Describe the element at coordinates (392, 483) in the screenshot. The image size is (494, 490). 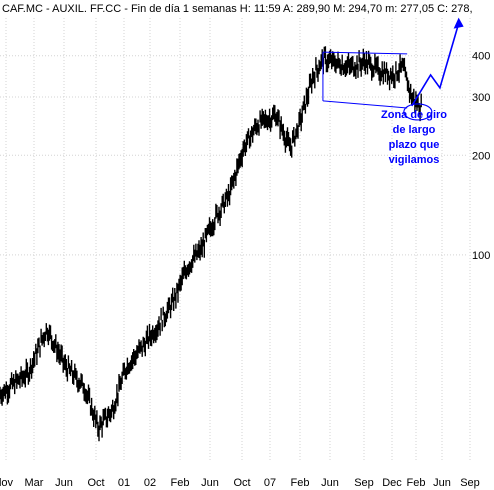
I see `x-tick-label: Dec` at that location.